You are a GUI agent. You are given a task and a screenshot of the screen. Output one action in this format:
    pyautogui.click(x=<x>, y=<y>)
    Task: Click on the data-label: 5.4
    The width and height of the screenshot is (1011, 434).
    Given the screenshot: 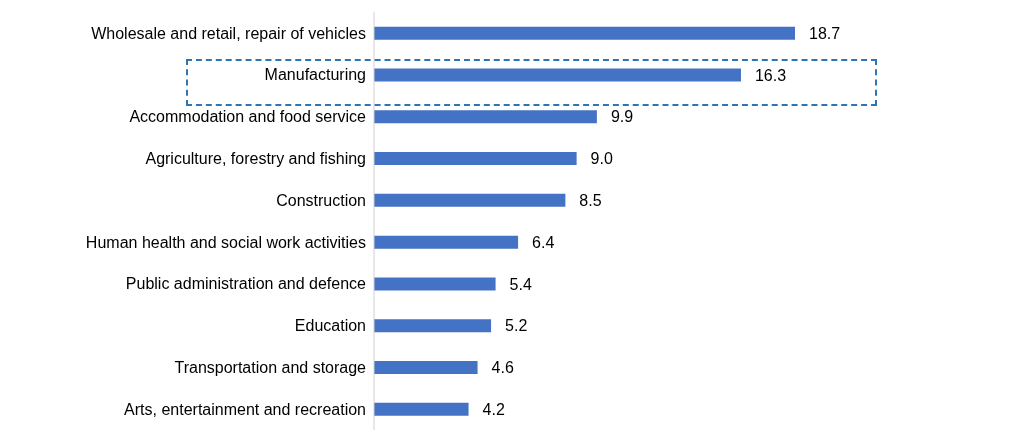 What is the action you would take?
    pyautogui.click(x=520, y=284)
    